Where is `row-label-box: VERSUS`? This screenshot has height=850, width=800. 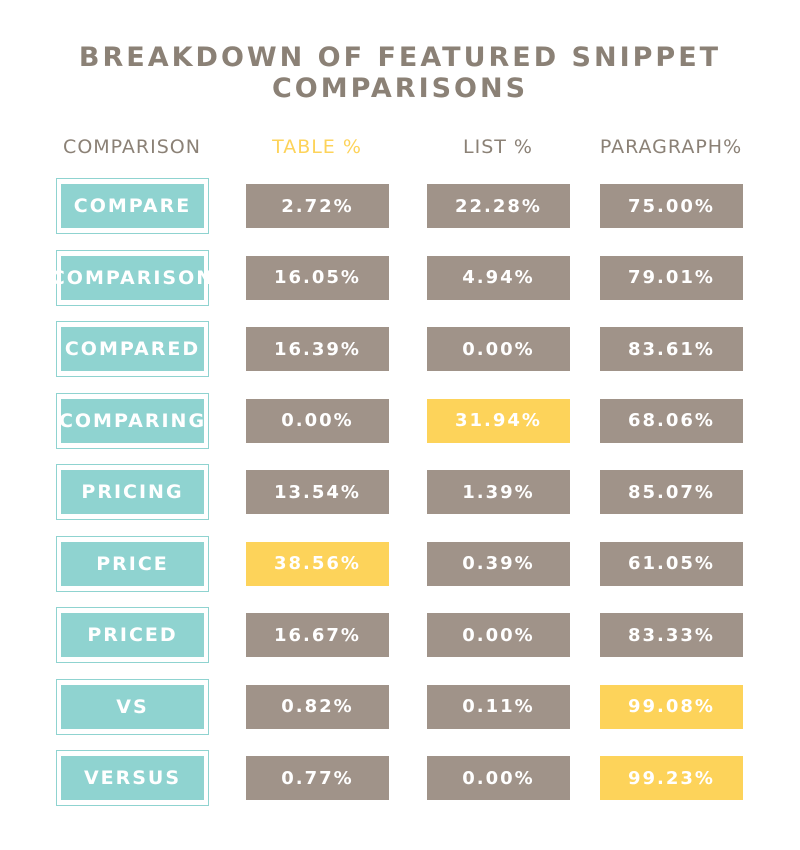 row-label-box: VERSUS is located at coordinates (132, 778).